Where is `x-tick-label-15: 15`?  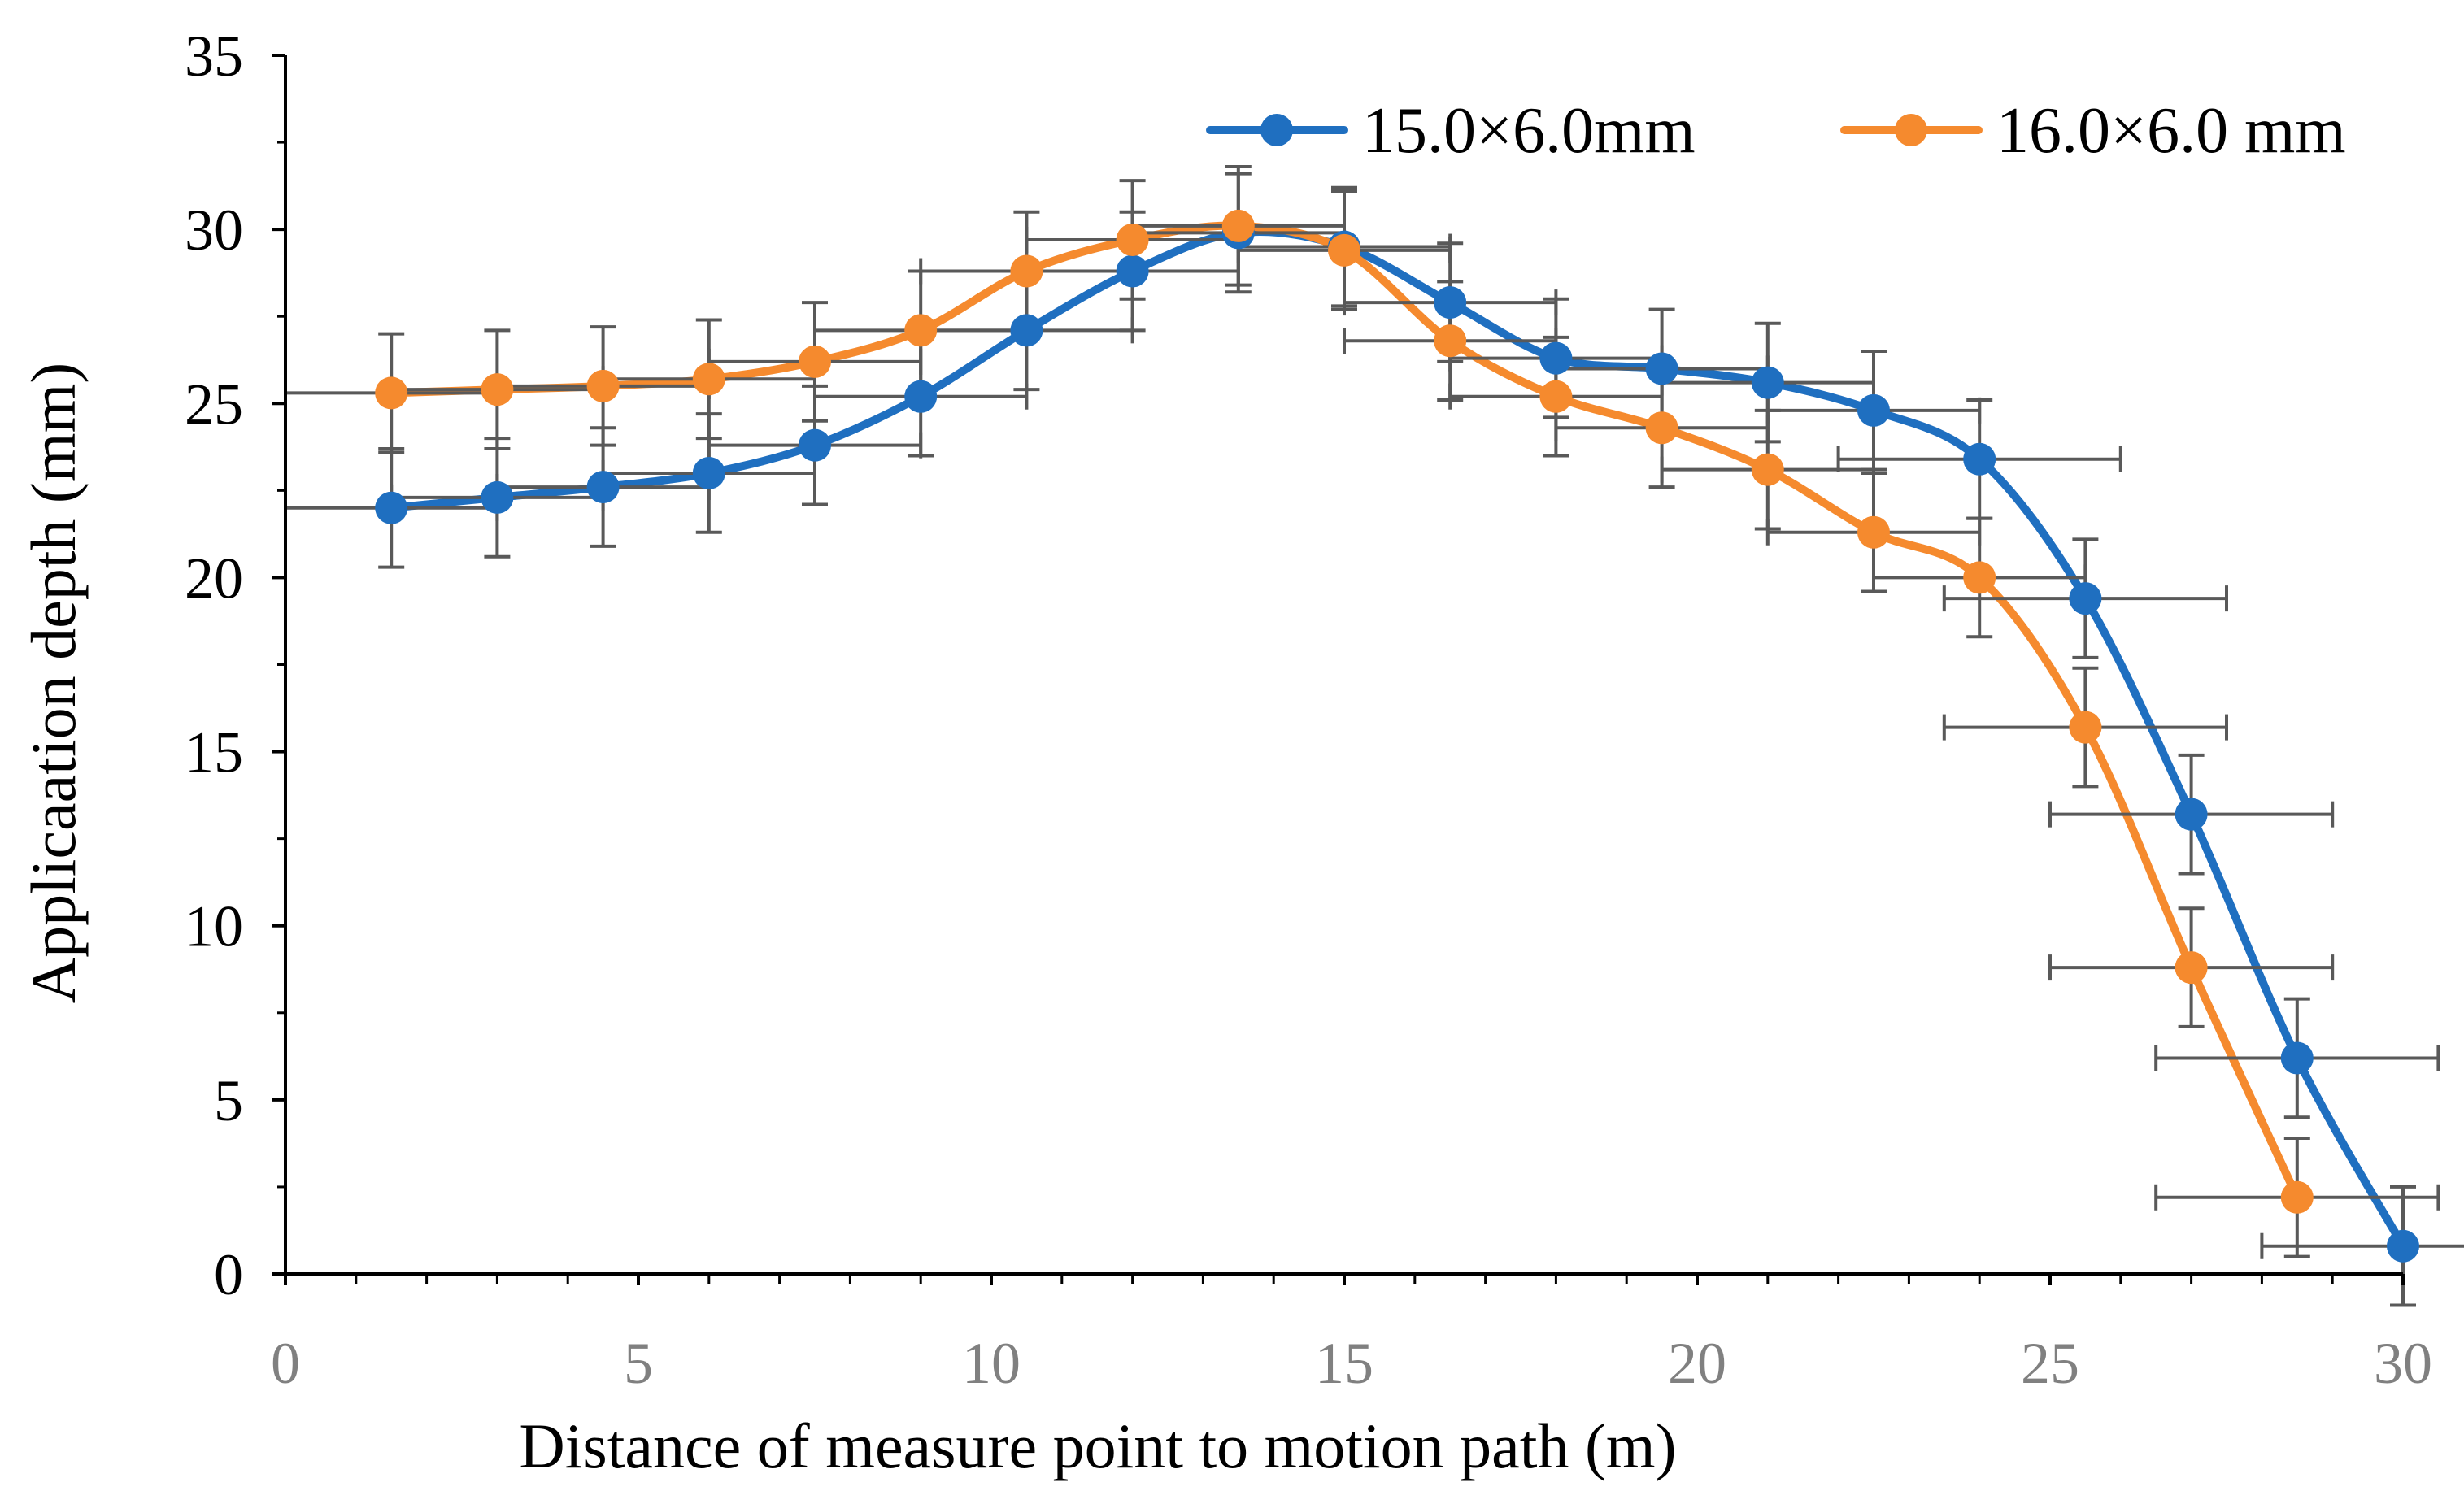 x-tick-label-15: 15 is located at coordinates (1344, 1363).